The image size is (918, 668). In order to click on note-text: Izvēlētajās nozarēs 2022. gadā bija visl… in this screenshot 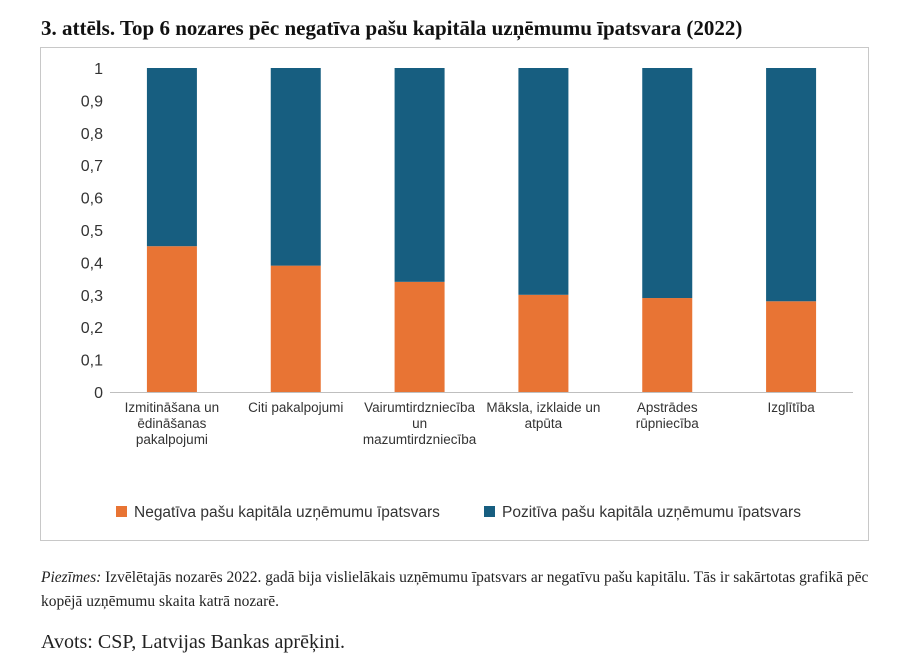, I will do `click(455, 589)`.